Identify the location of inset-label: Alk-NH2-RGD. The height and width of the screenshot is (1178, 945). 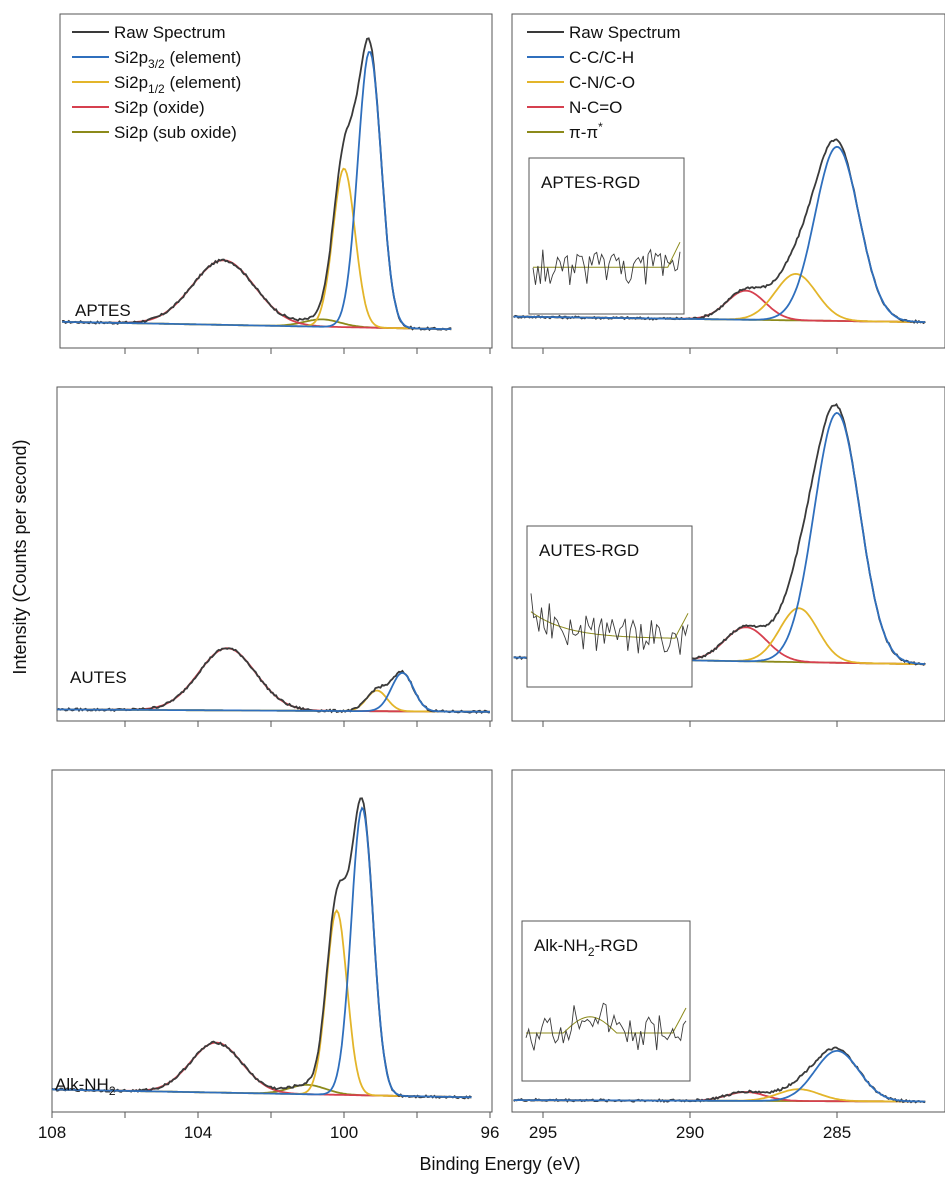
(586, 947).